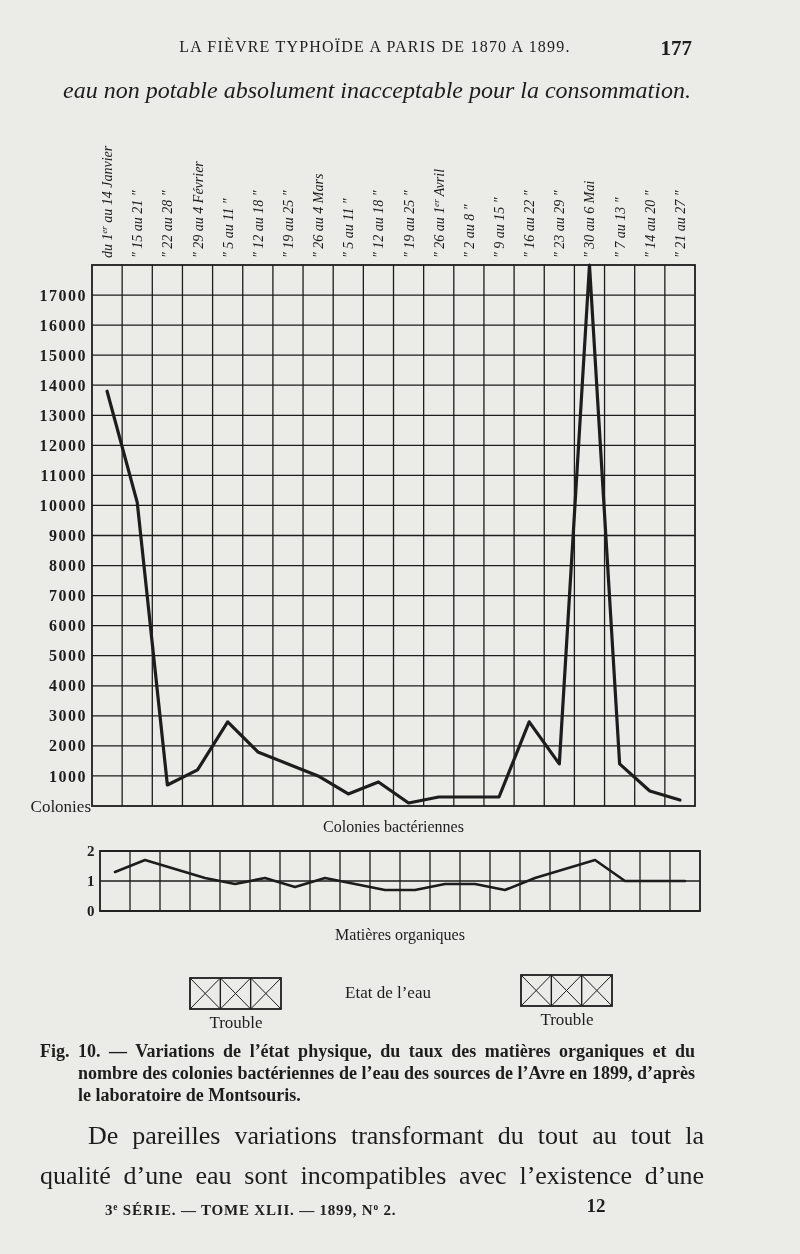  I want to click on x-tick-label: ″ 22 au 28 ″, so click(168, 224).